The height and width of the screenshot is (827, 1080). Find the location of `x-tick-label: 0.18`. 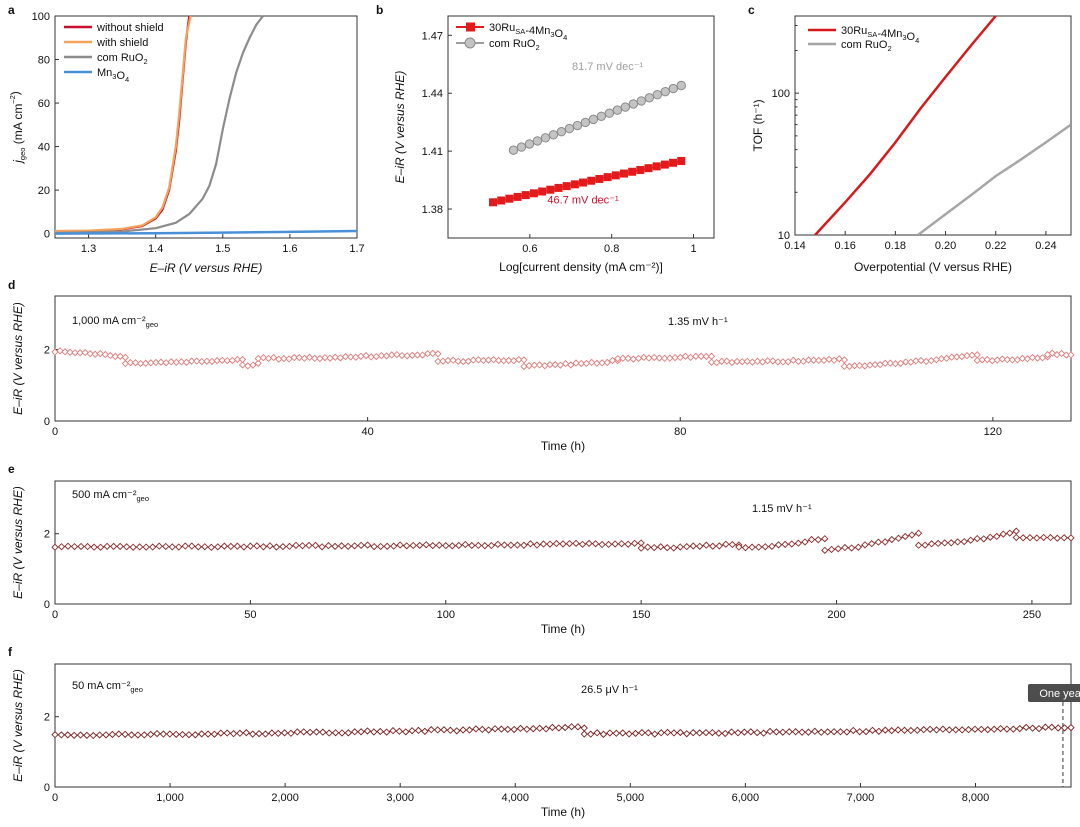

x-tick-label: 0.18 is located at coordinates (895, 246).